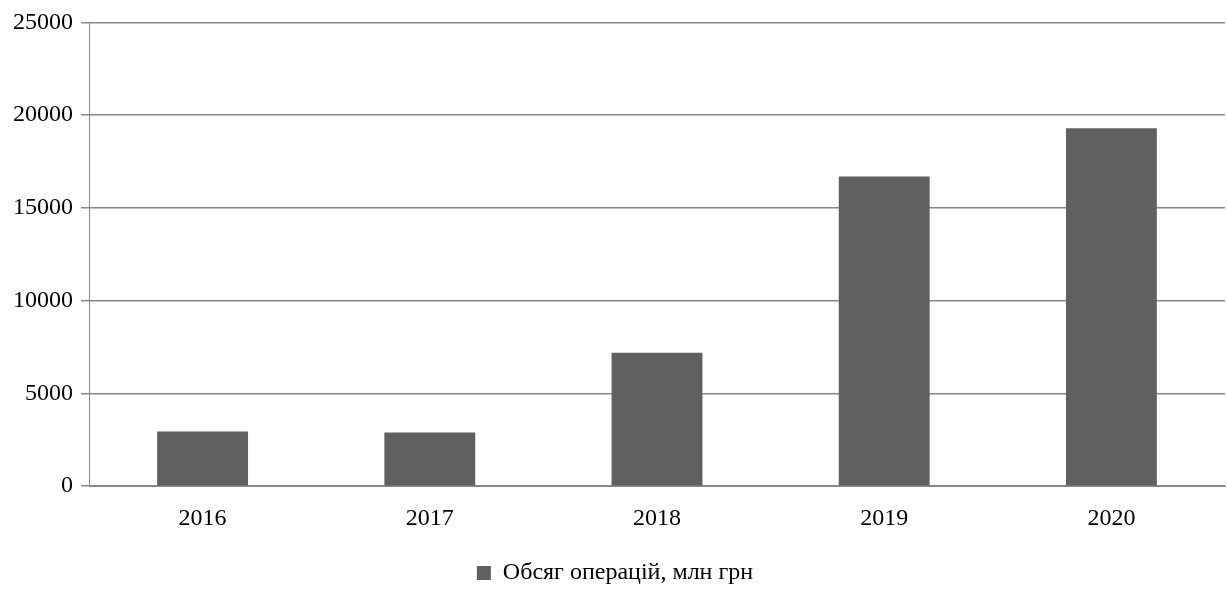  I want to click on y-tick-label: 15000, so click(43, 206).